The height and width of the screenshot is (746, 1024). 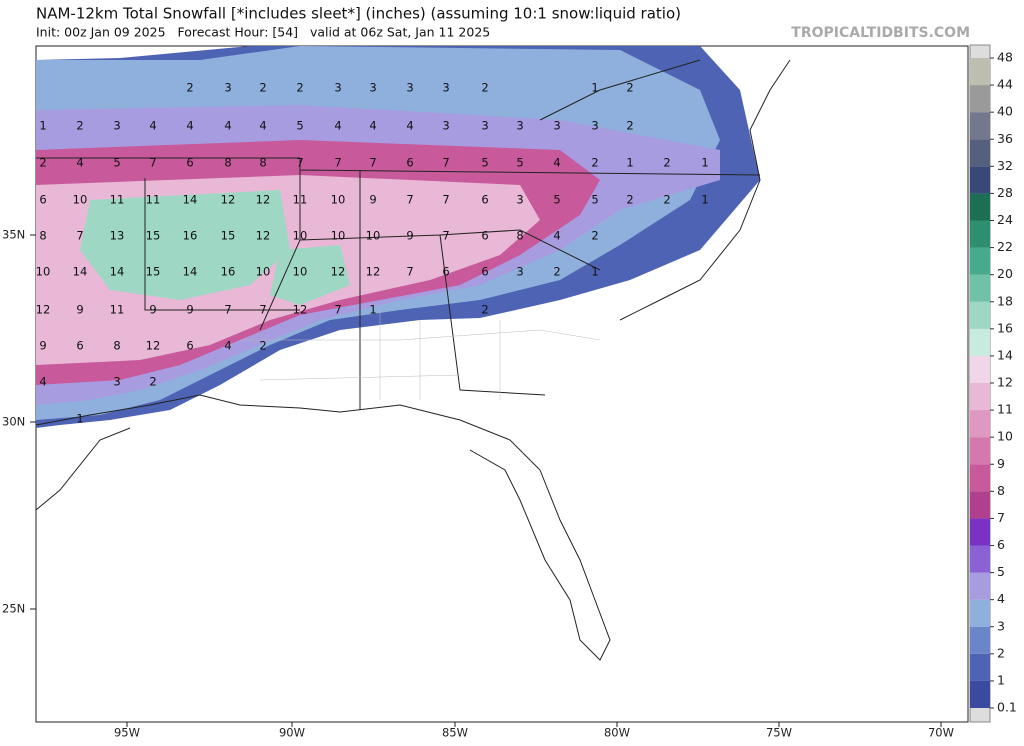 I want to click on longitude-label: 80W, so click(x=617, y=733).